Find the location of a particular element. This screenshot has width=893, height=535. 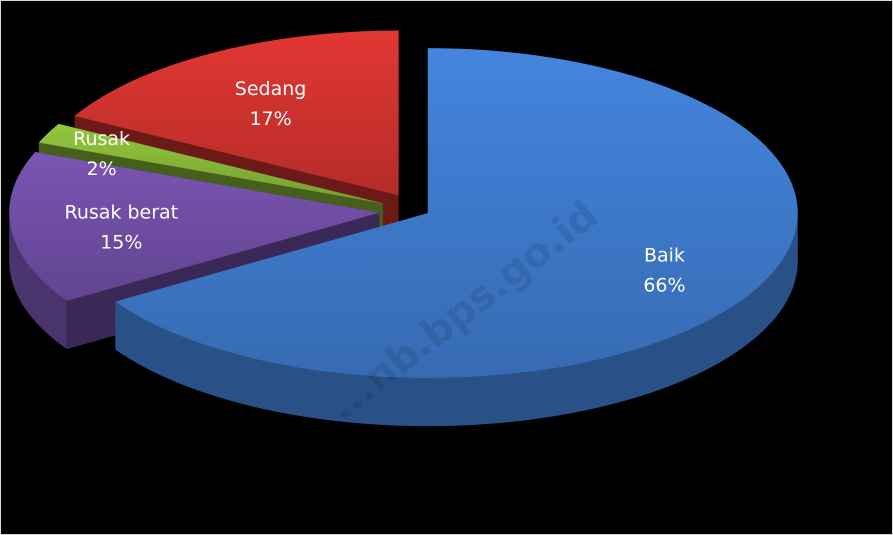

category-label: Sedang is located at coordinates (271, 89).